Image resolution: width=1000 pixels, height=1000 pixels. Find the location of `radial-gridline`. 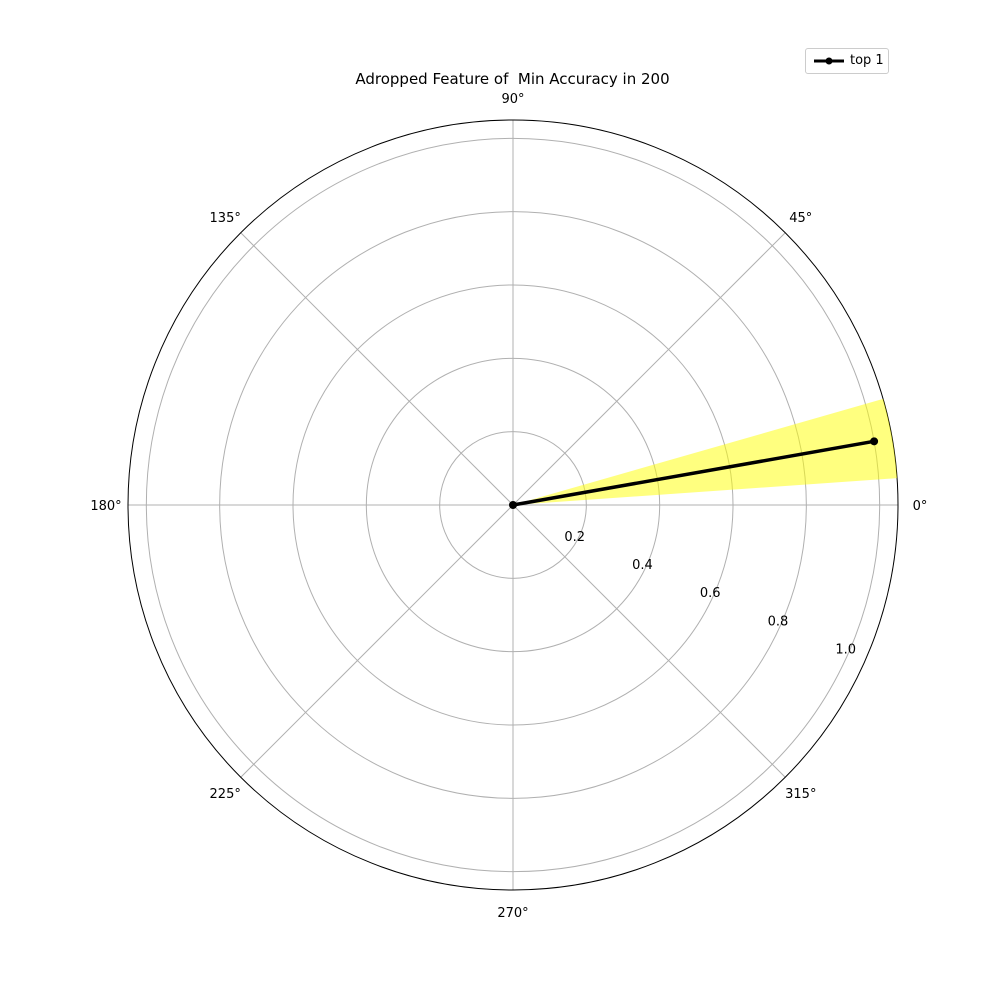

radial-gridline is located at coordinates (513, 505).